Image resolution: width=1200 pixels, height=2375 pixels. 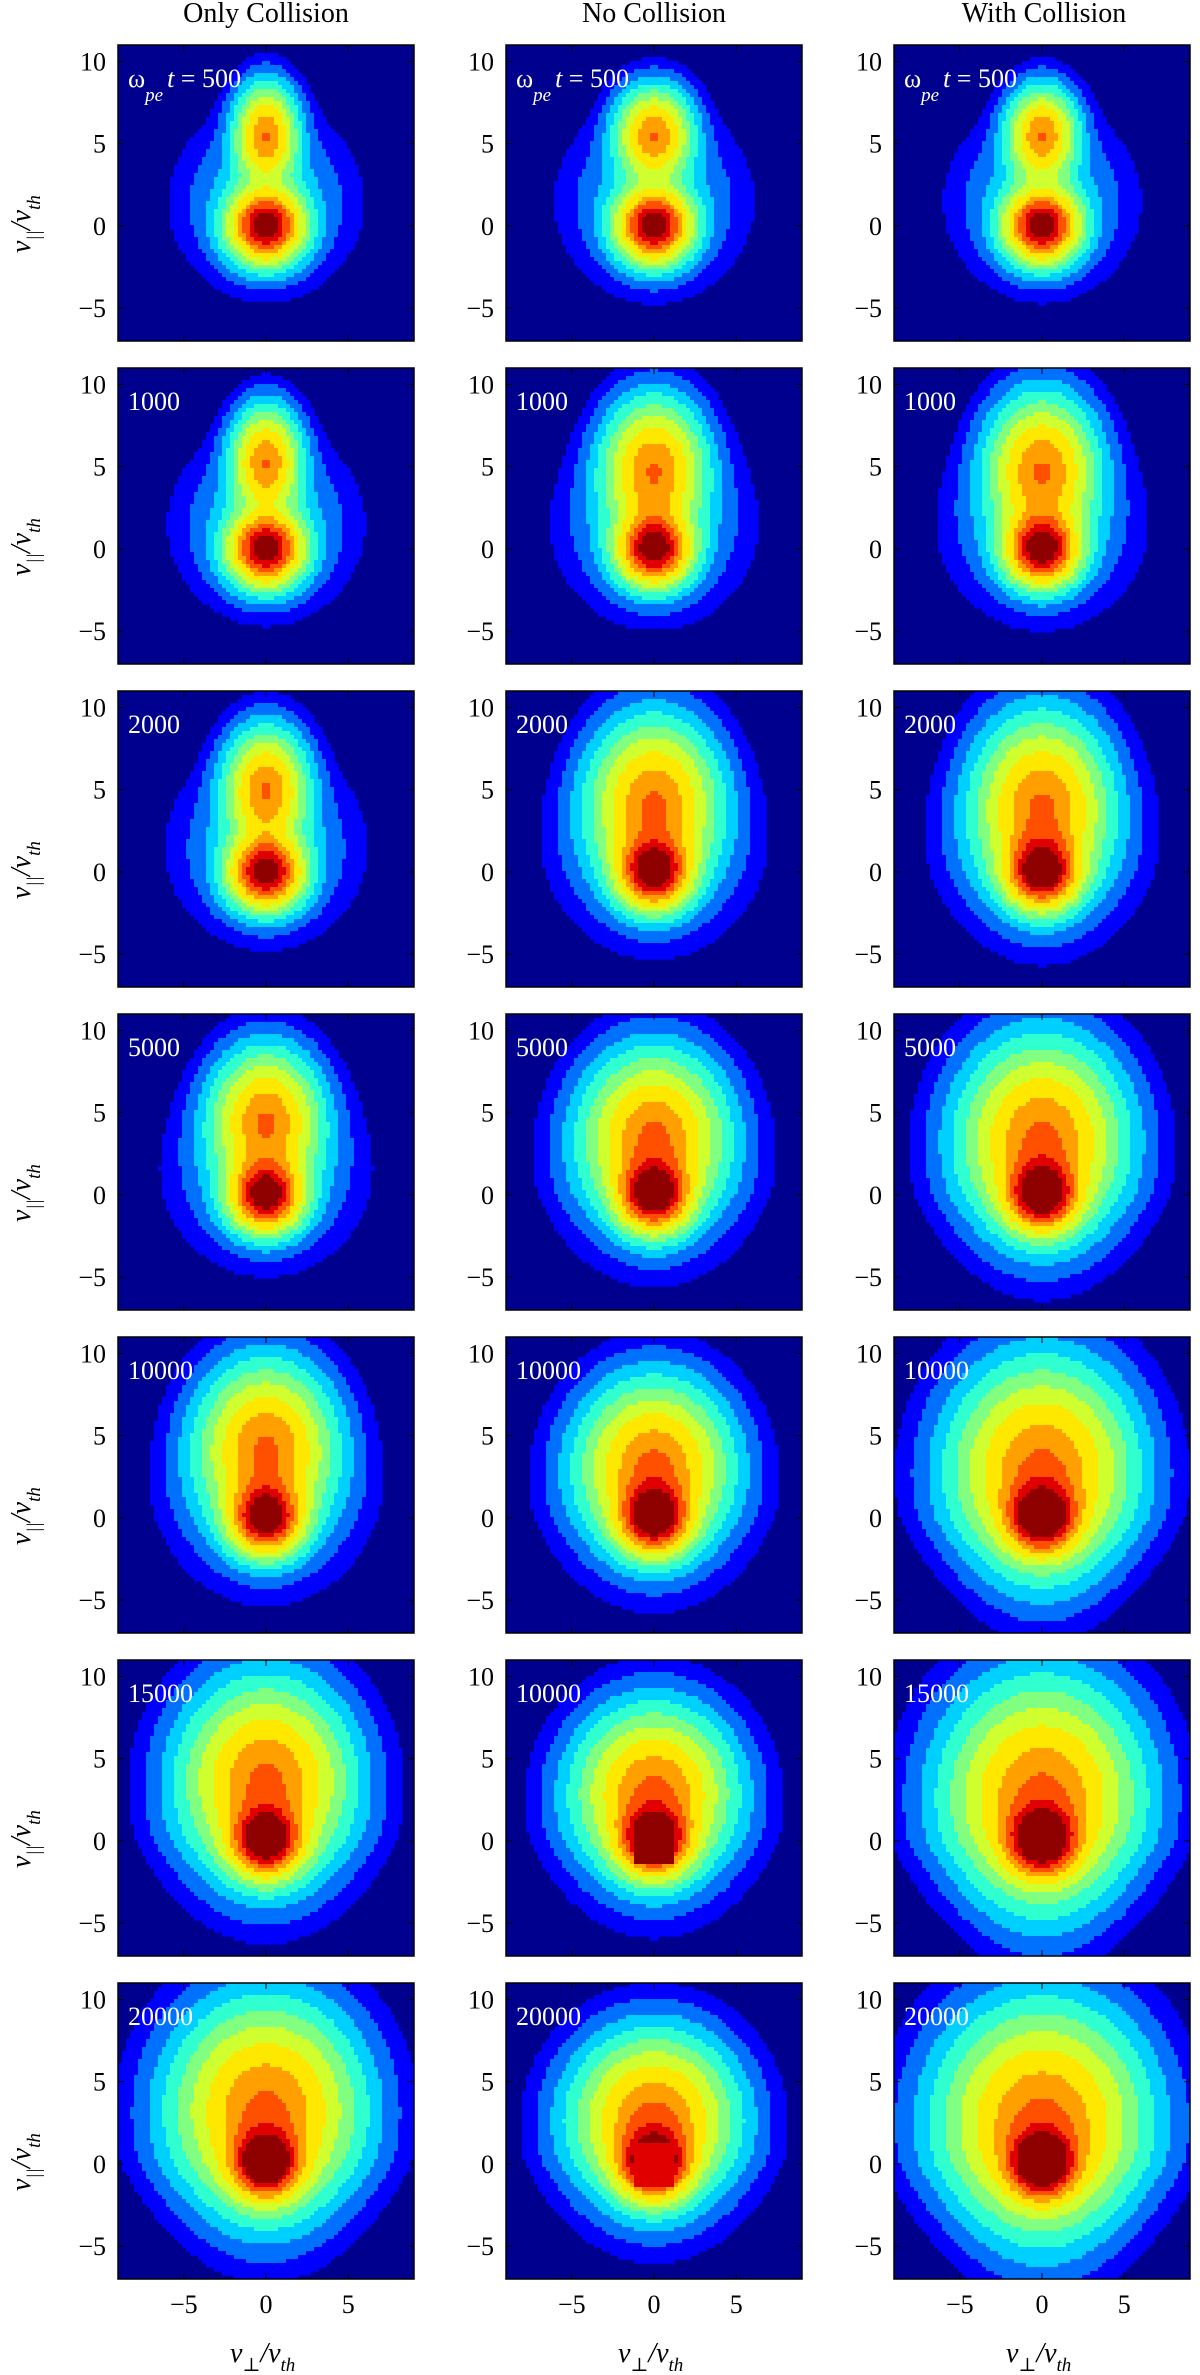 What do you see at coordinates (1044, 14) in the screenshot?
I see `column-title-with-collision: With Collision` at bounding box center [1044, 14].